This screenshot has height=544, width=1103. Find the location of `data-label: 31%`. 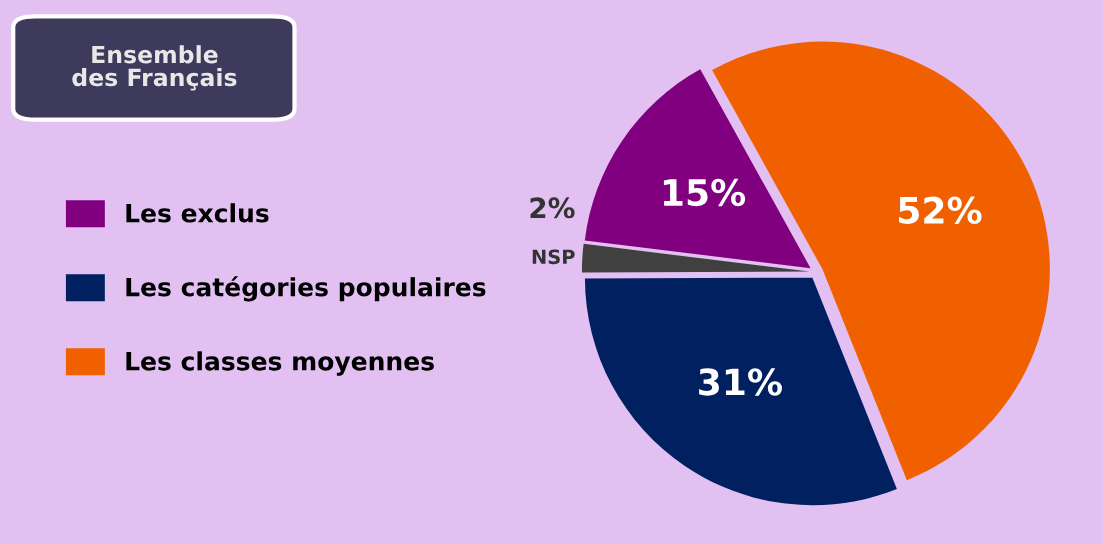

data-label: 31% is located at coordinates (740, 382).